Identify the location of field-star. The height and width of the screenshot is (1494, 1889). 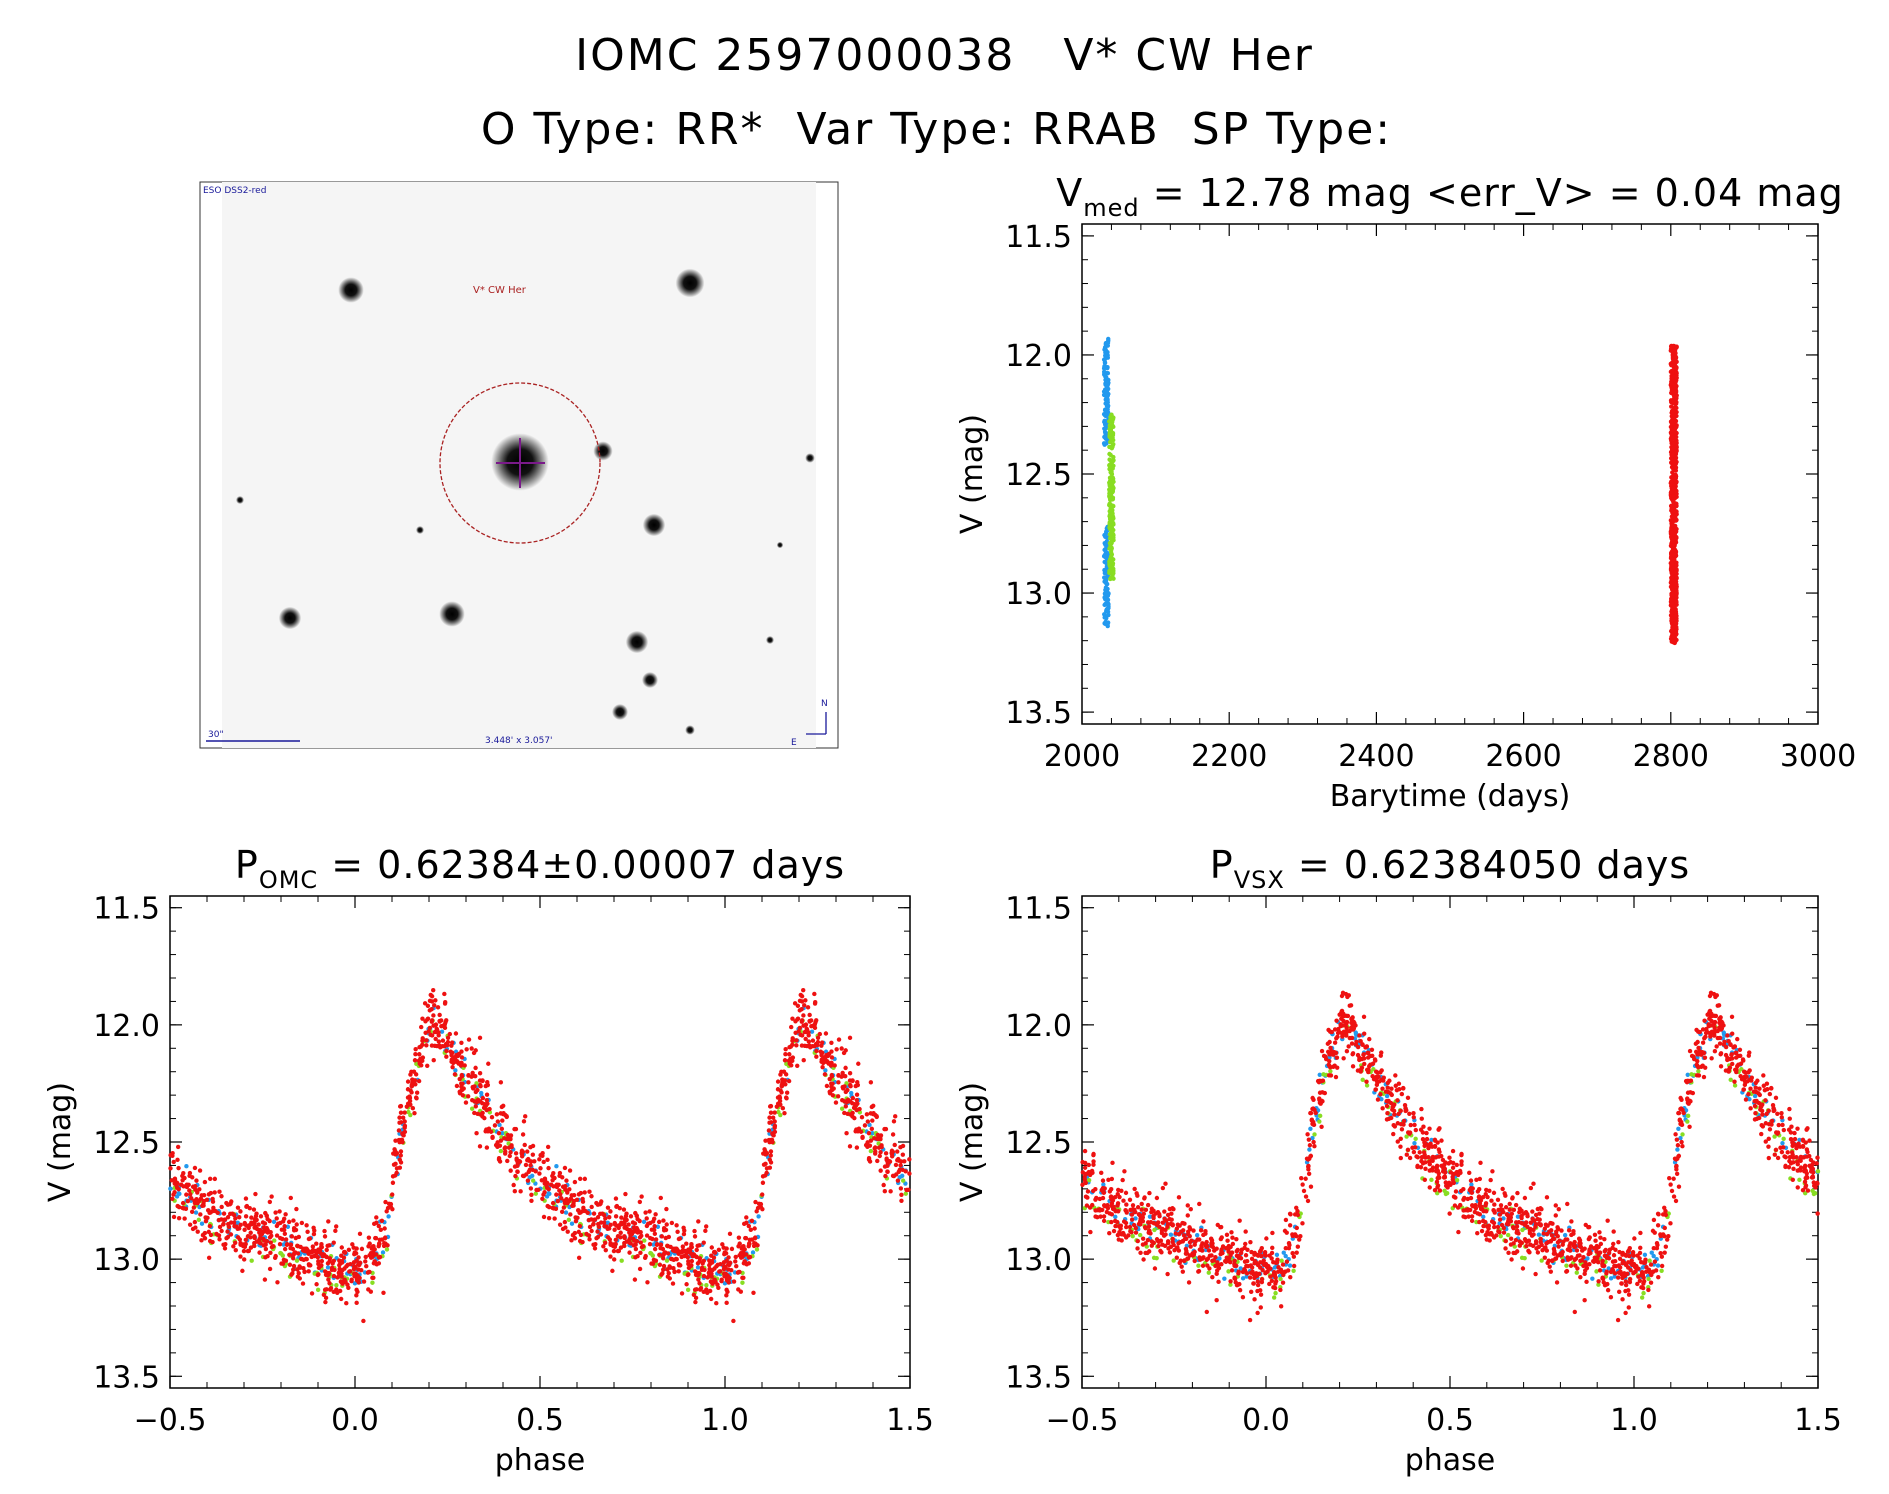
(654, 525).